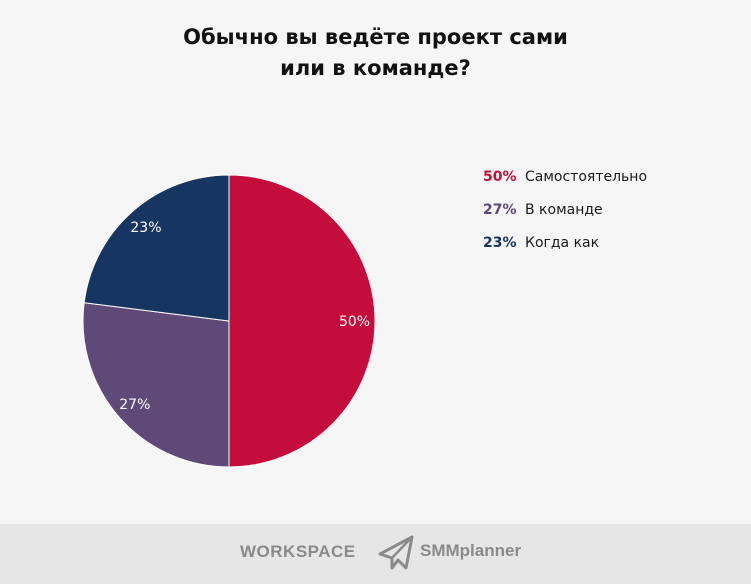  I want to click on legend-label: В команде, so click(564, 209).